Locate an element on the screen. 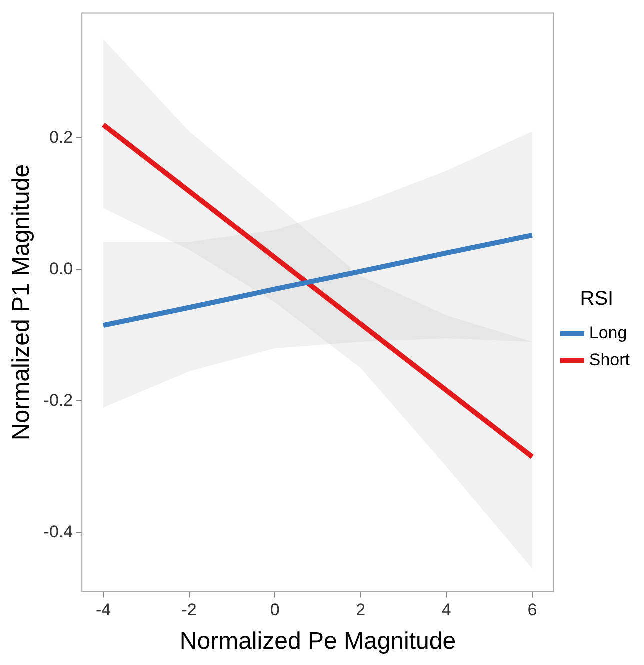 This screenshot has height=665, width=644. legend-label: Short is located at coordinates (609, 360).